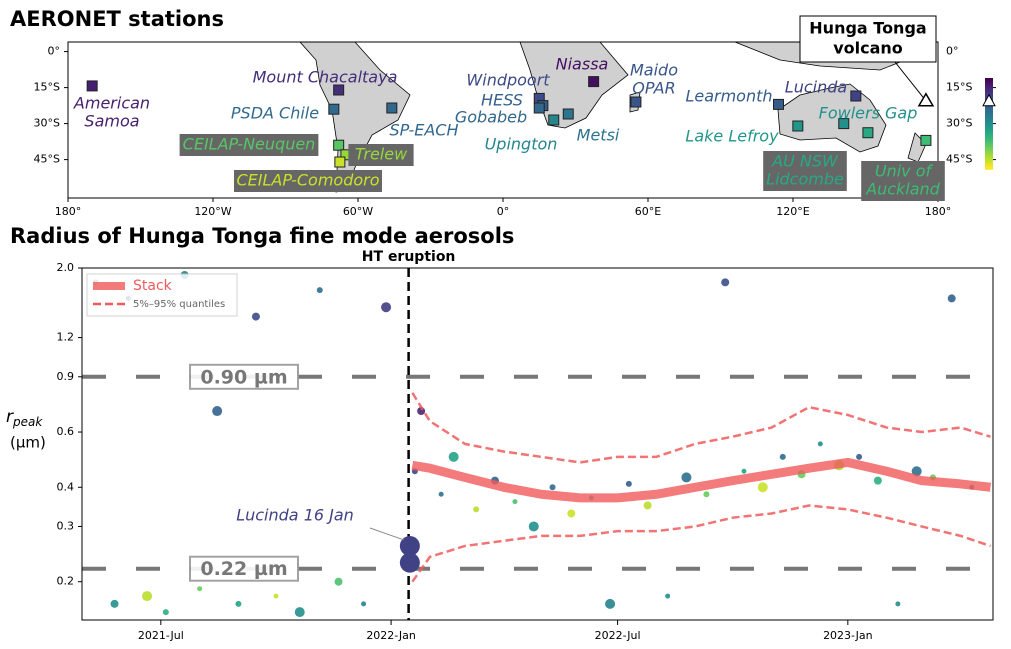 The height and width of the screenshot is (649, 1011). Describe the element at coordinates (959, 123) in the screenshot. I see `y-tick-label-right: 30°S` at that location.